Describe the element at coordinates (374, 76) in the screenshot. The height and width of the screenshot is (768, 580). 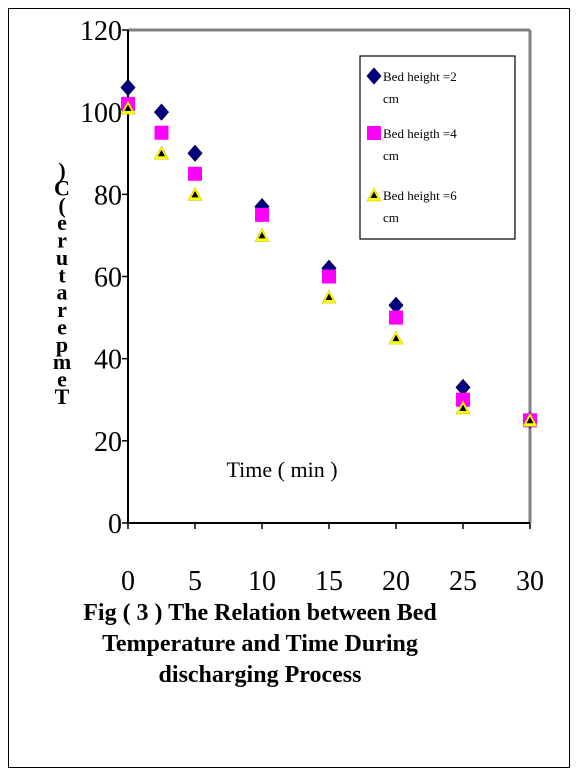
I see `legend-1-marker` at that location.